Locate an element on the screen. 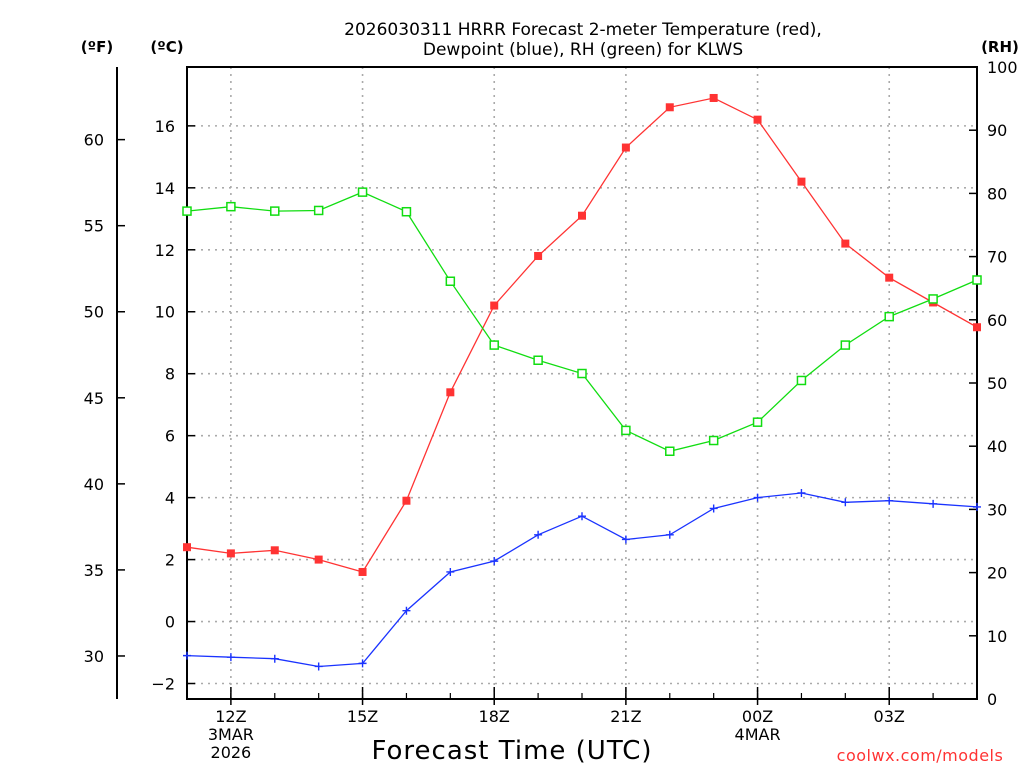  x-tick-label: 21Z is located at coordinates (625, 716).